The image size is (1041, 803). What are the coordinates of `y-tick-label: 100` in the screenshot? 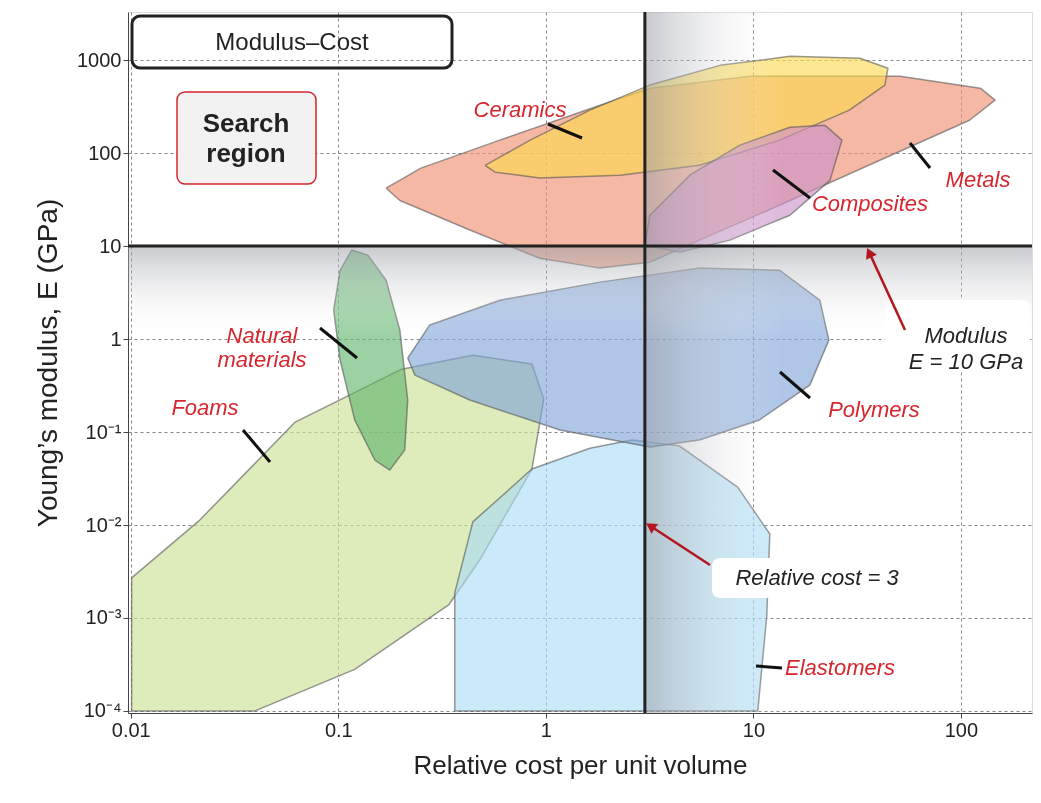 It's located at (105, 152).